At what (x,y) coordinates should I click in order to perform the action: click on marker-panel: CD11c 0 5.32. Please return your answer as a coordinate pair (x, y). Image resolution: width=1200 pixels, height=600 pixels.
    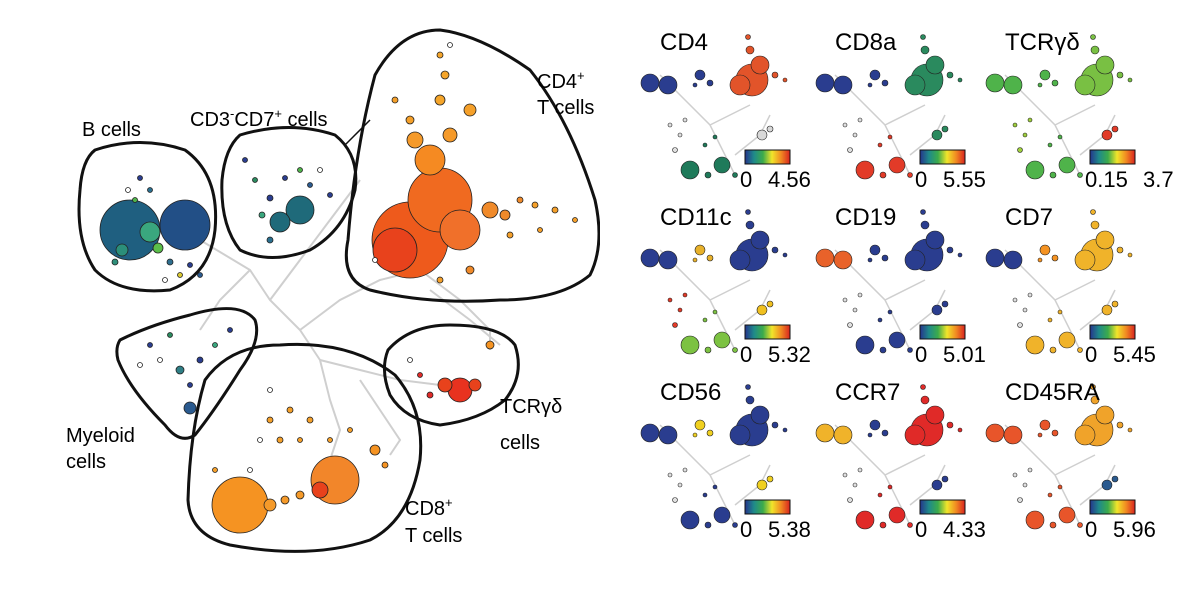
    Looking at the image, I should click on (725, 285).